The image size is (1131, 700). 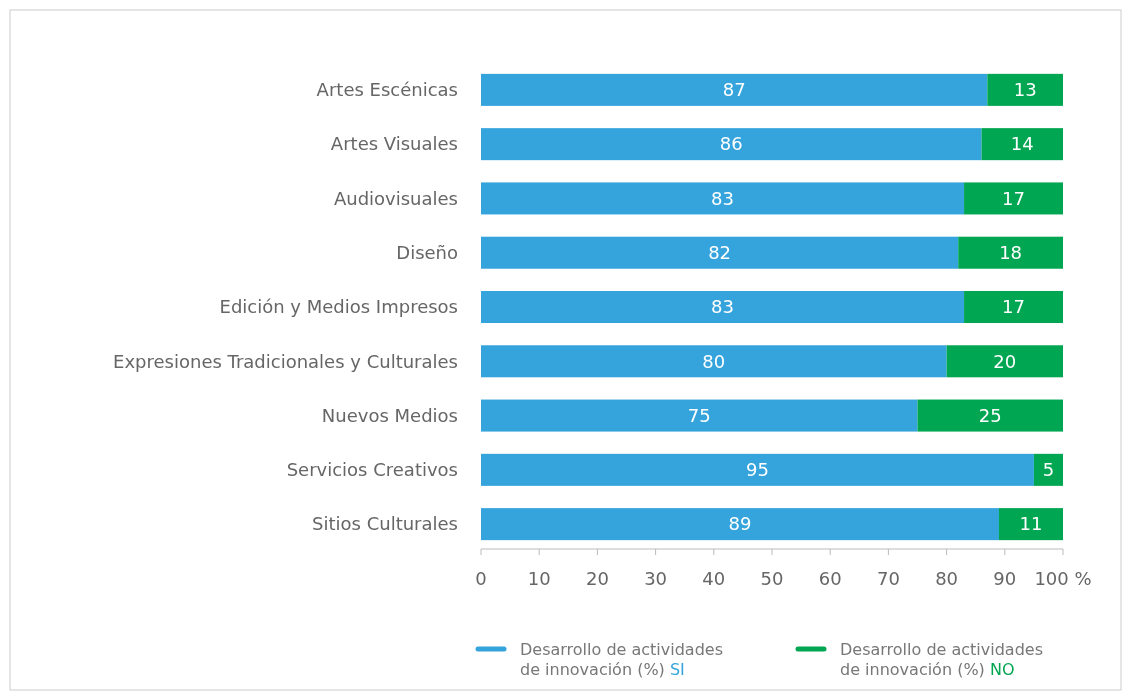 What do you see at coordinates (830, 578) in the screenshot?
I see `x-tick-label: 60` at bounding box center [830, 578].